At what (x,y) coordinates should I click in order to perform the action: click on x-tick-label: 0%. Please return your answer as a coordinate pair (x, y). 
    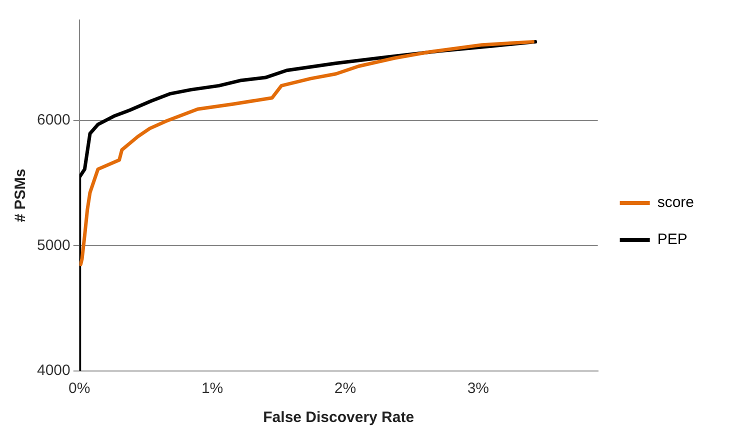
    Looking at the image, I should click on (79, 389).